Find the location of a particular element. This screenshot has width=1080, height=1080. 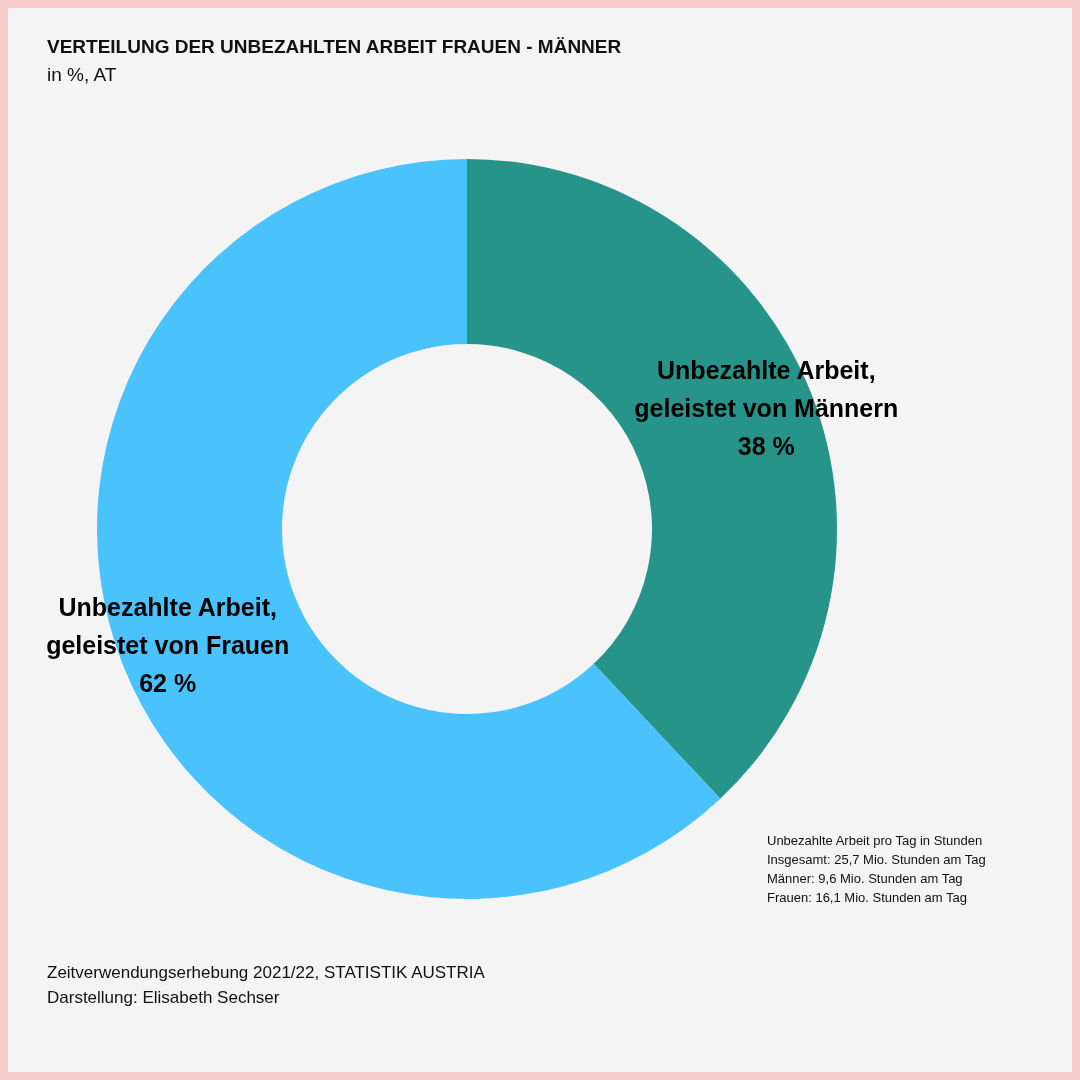

text: Zeitverwendungserhebung 2021/22, STATISTIK AUSTRIA is located at coordinates (266, 973).